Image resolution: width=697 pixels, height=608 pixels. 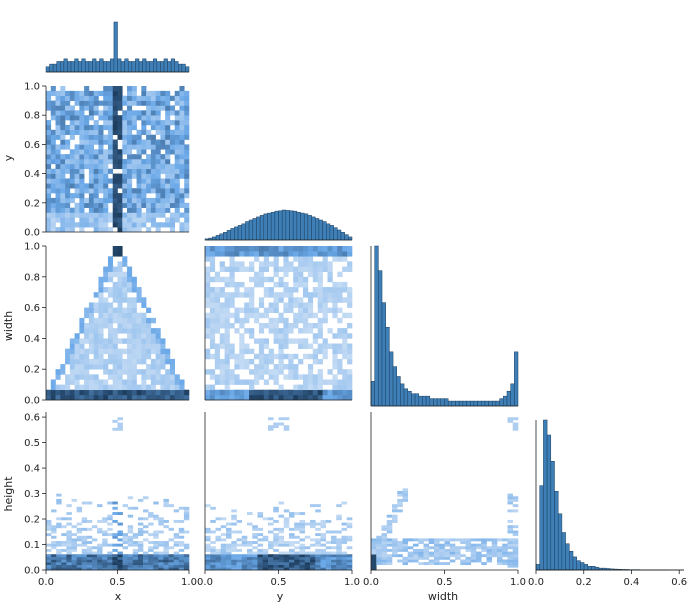 What do you see at coordinates (32, 339) in the screenshot?
I see `yaxis-row-width-tick-label: 0.4` at bounding box center [32, 339].